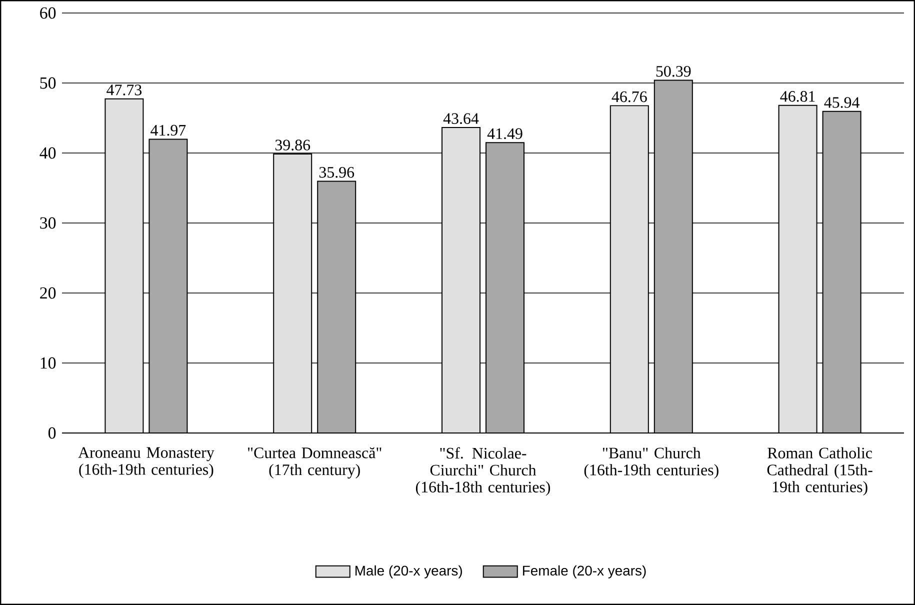 The height and width of the screenshot is (605, 915). I want to click on legend-label: Female (20-x years), so click(584, 571).